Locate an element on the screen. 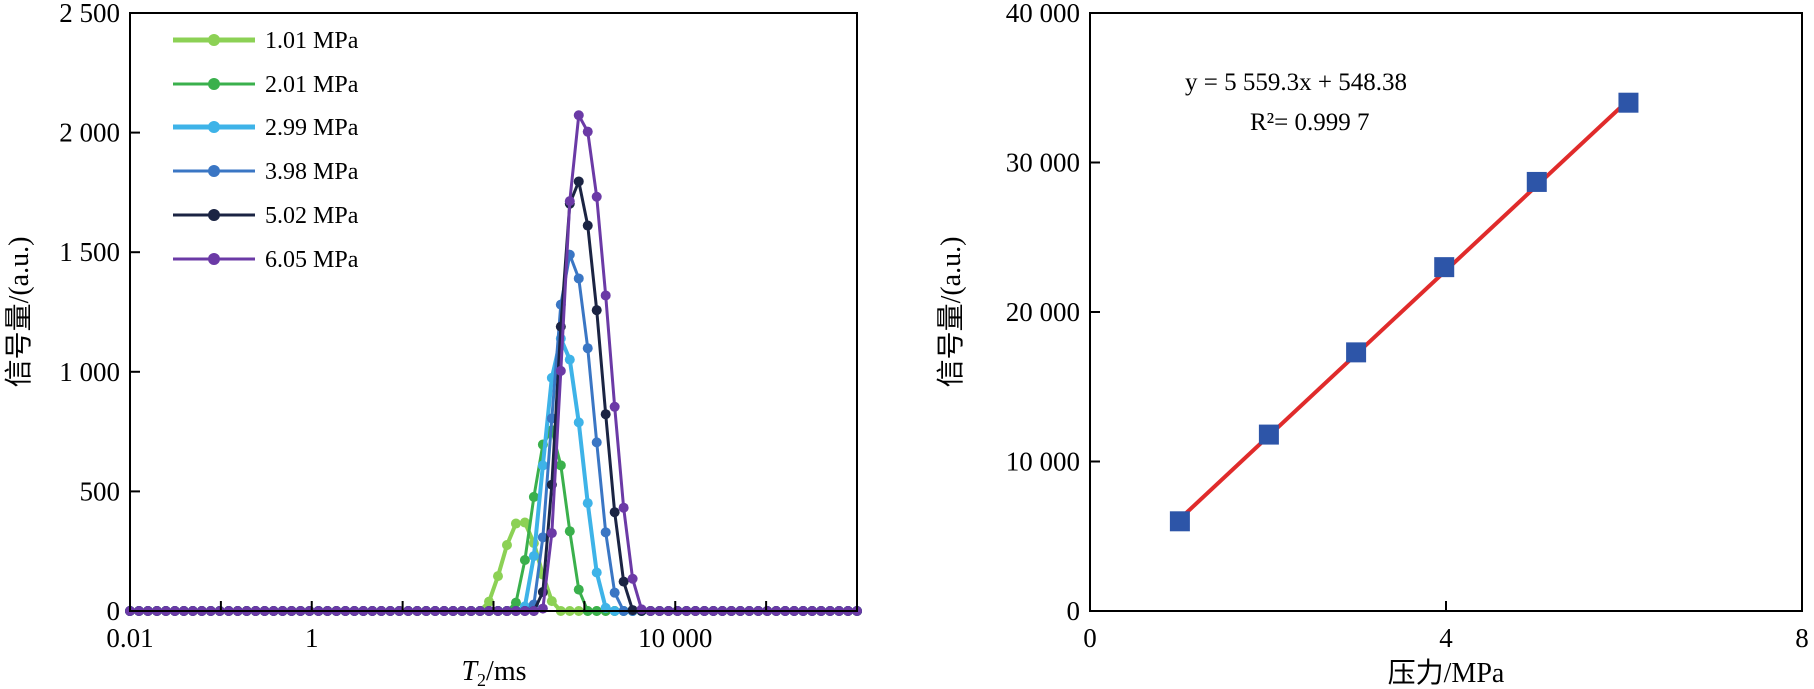 This screenshot has height=689, width=1814. legend-item: 2.01 MPa is located at coordinates (266, 85).